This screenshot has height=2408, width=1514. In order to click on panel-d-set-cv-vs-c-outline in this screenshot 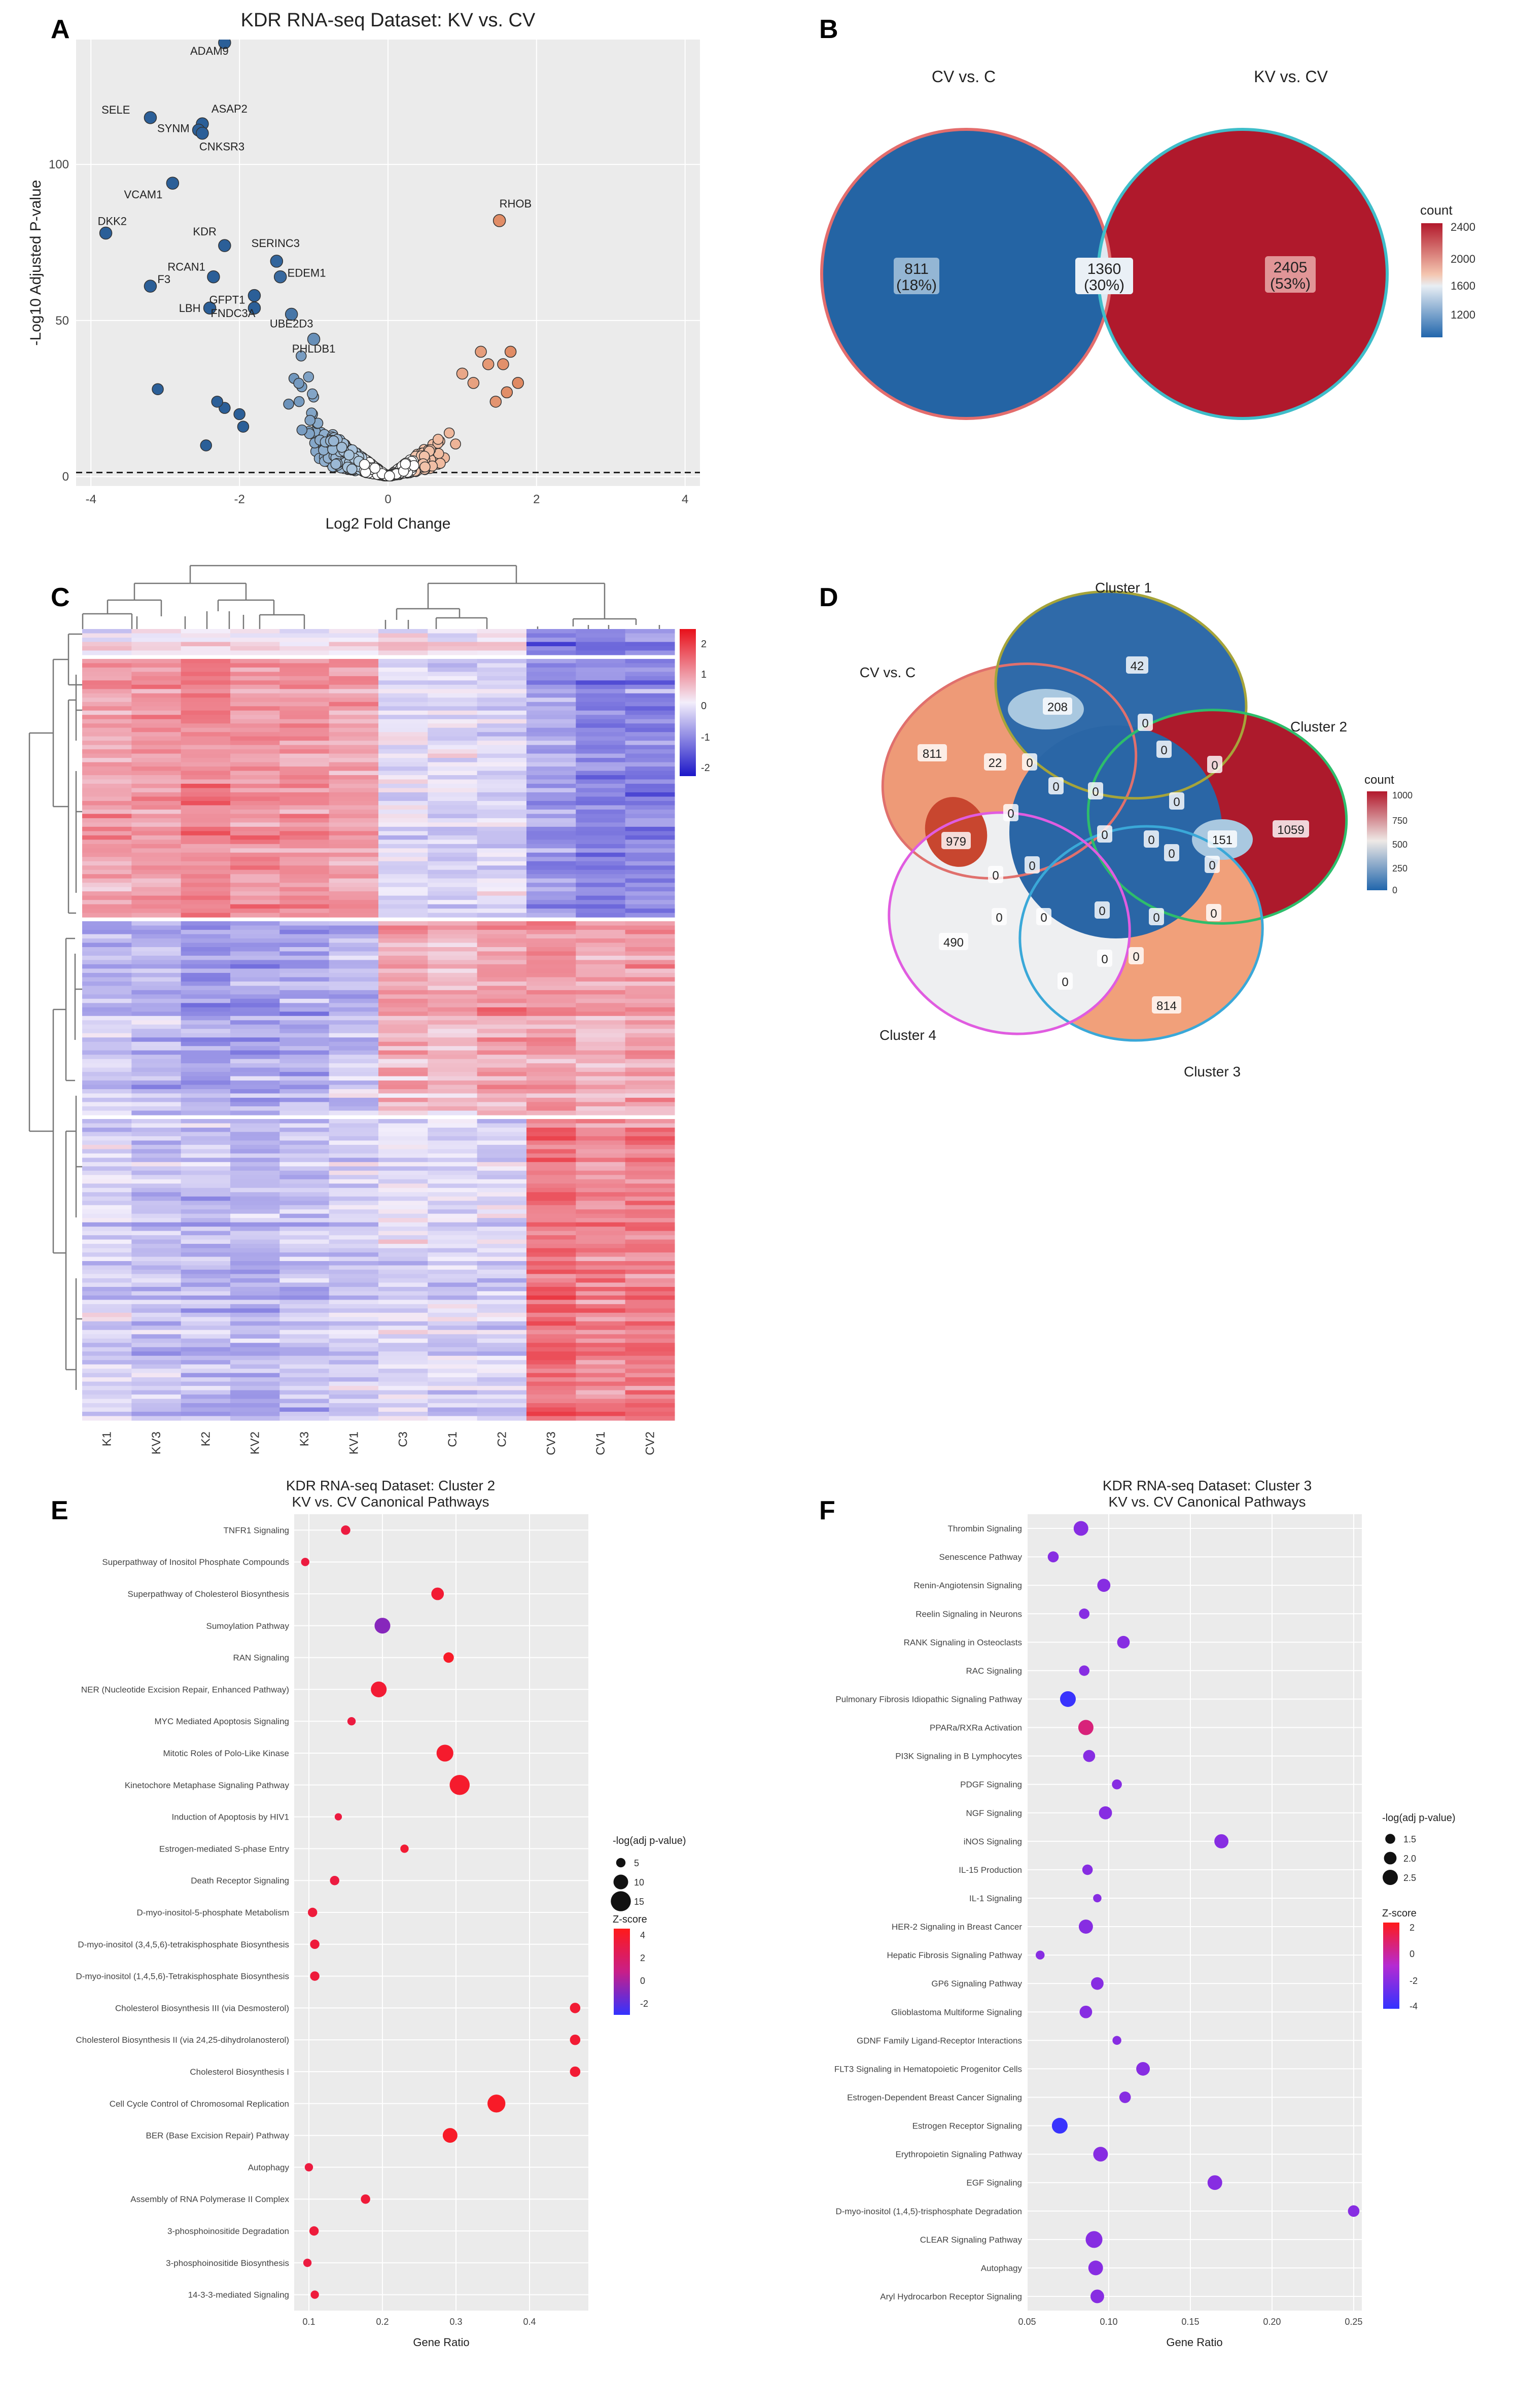, I will do `click(1009, 771)`.